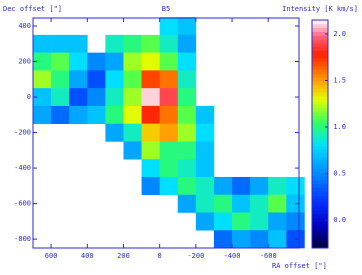  I want to click on y-tick-label: -800, so click(22, 239).